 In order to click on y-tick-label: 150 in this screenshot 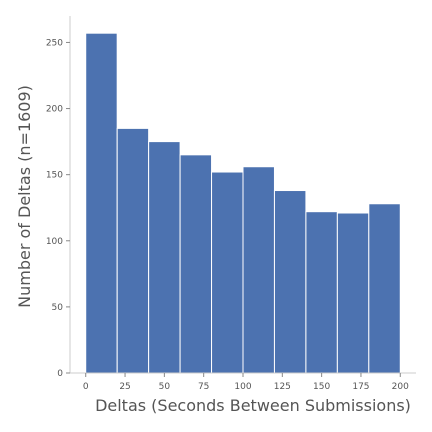, I will do `click(54, 176)`.